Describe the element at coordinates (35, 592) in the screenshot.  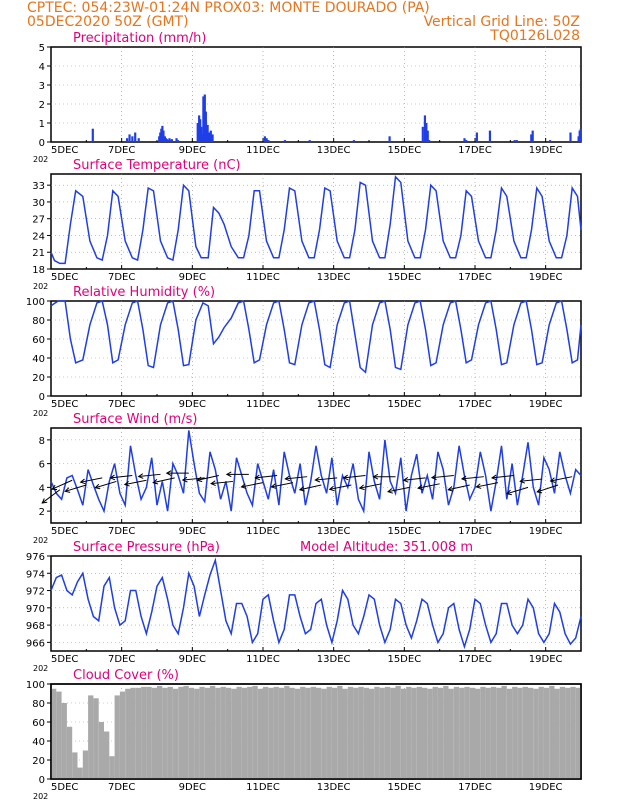
I see `y-tick-label: 972` at that location.